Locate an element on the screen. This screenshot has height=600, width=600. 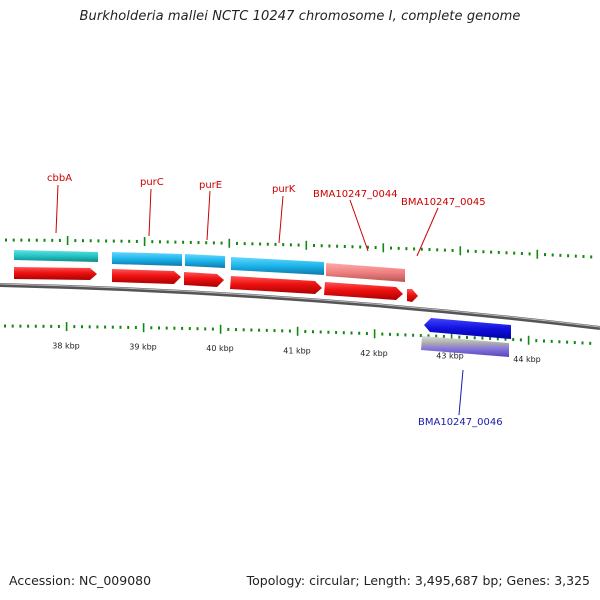
chromosome-backbone-highlight is located at coordinates (300, 305).